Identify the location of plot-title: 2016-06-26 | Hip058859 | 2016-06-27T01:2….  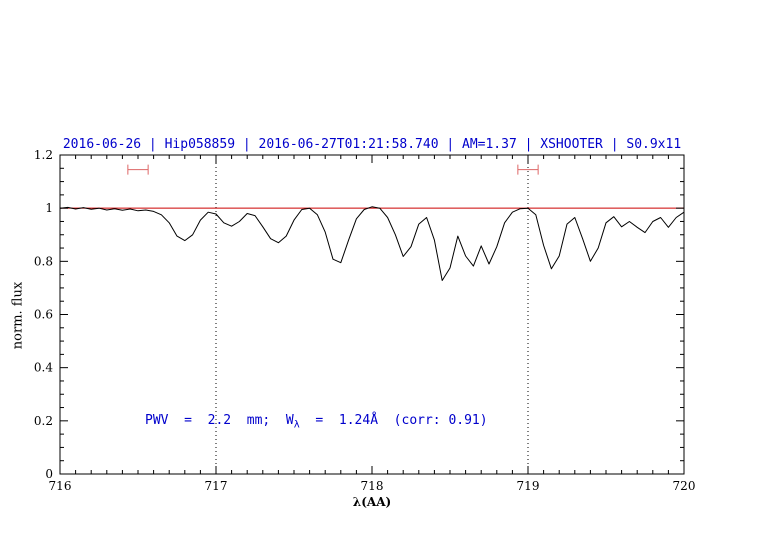
(372, 144).